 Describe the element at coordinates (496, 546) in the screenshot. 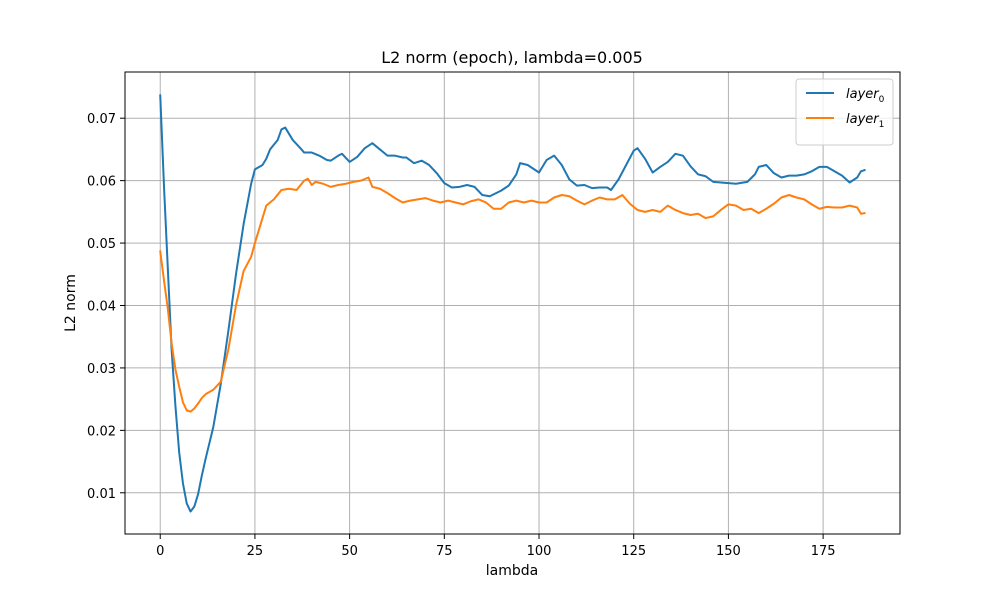

I see `x-axis-ticks: 0 25 50 75 100 125 150 175` at that location.